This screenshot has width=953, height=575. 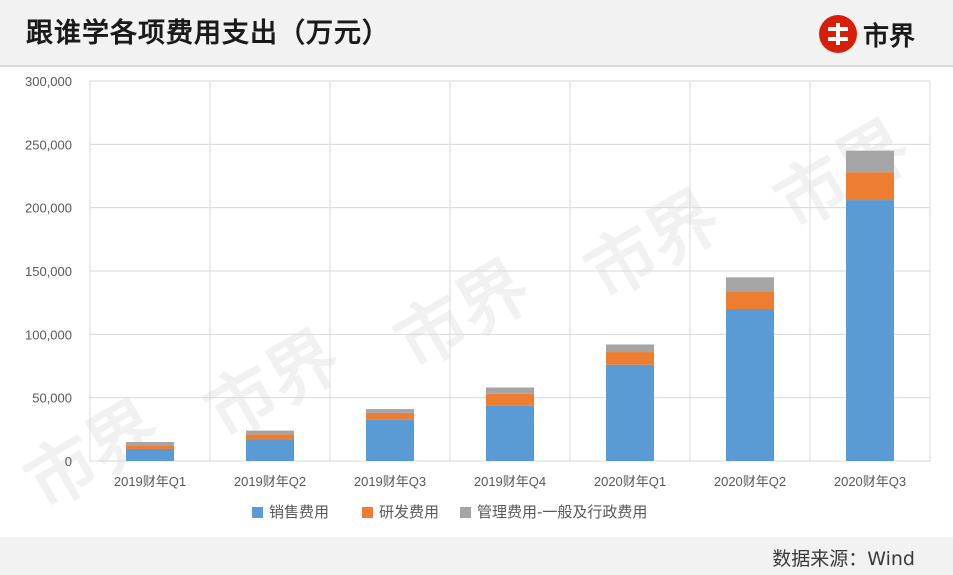 What do you see at coordinates (52, 398) in the screenshot?
I see `y-tick-label: 50,000` at bounding box center [52, 398].